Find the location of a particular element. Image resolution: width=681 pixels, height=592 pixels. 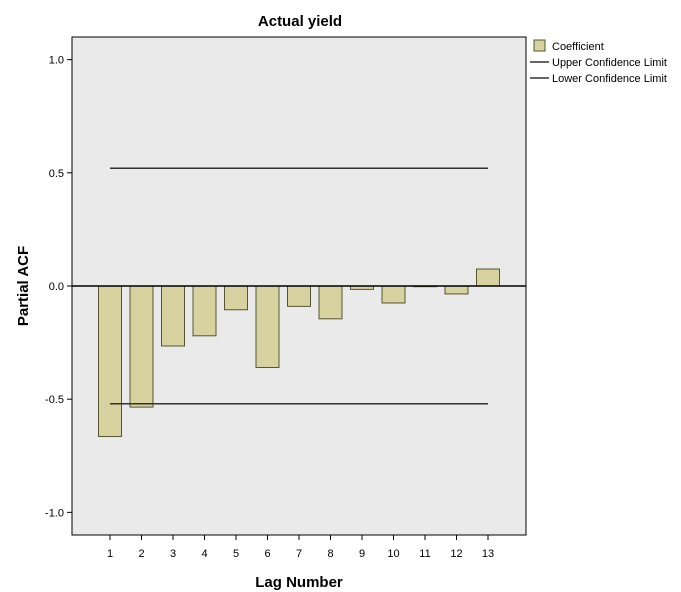

x-tick-label: 7 is located at coordinates (299, 554).